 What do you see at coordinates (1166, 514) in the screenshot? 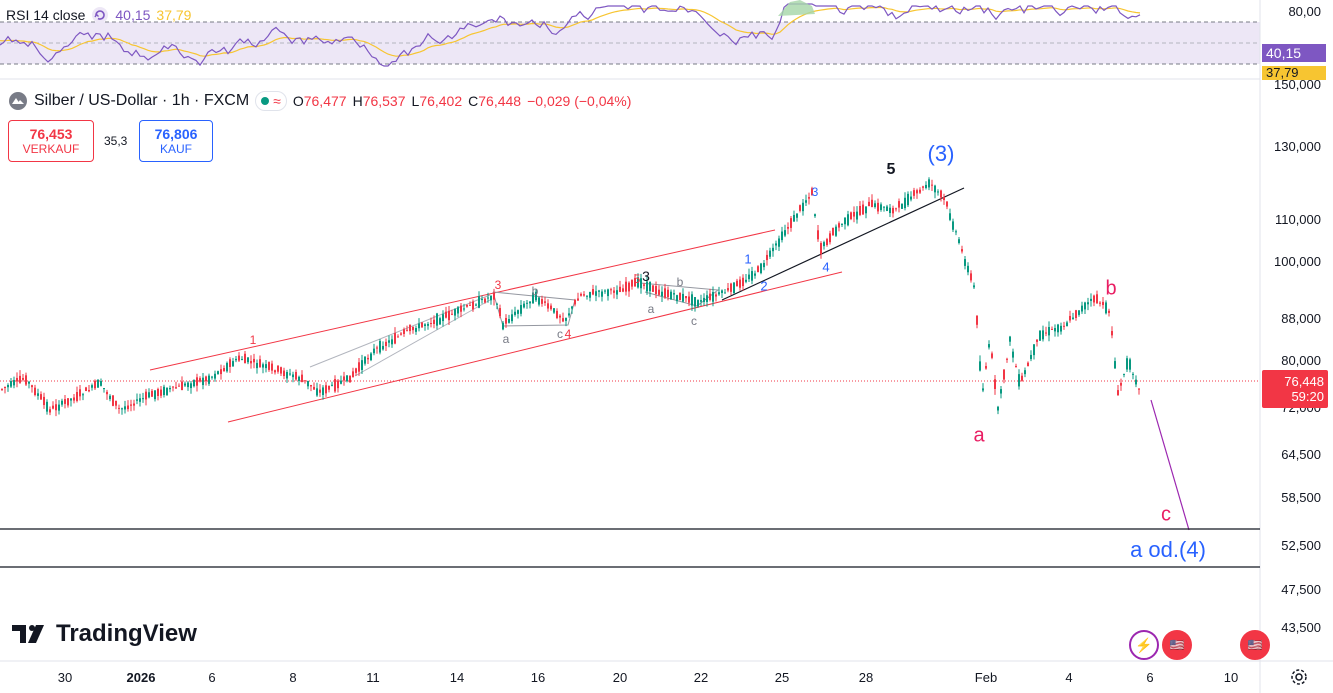
I see `wave-label-c: c` at bounding box center [1166, 514].